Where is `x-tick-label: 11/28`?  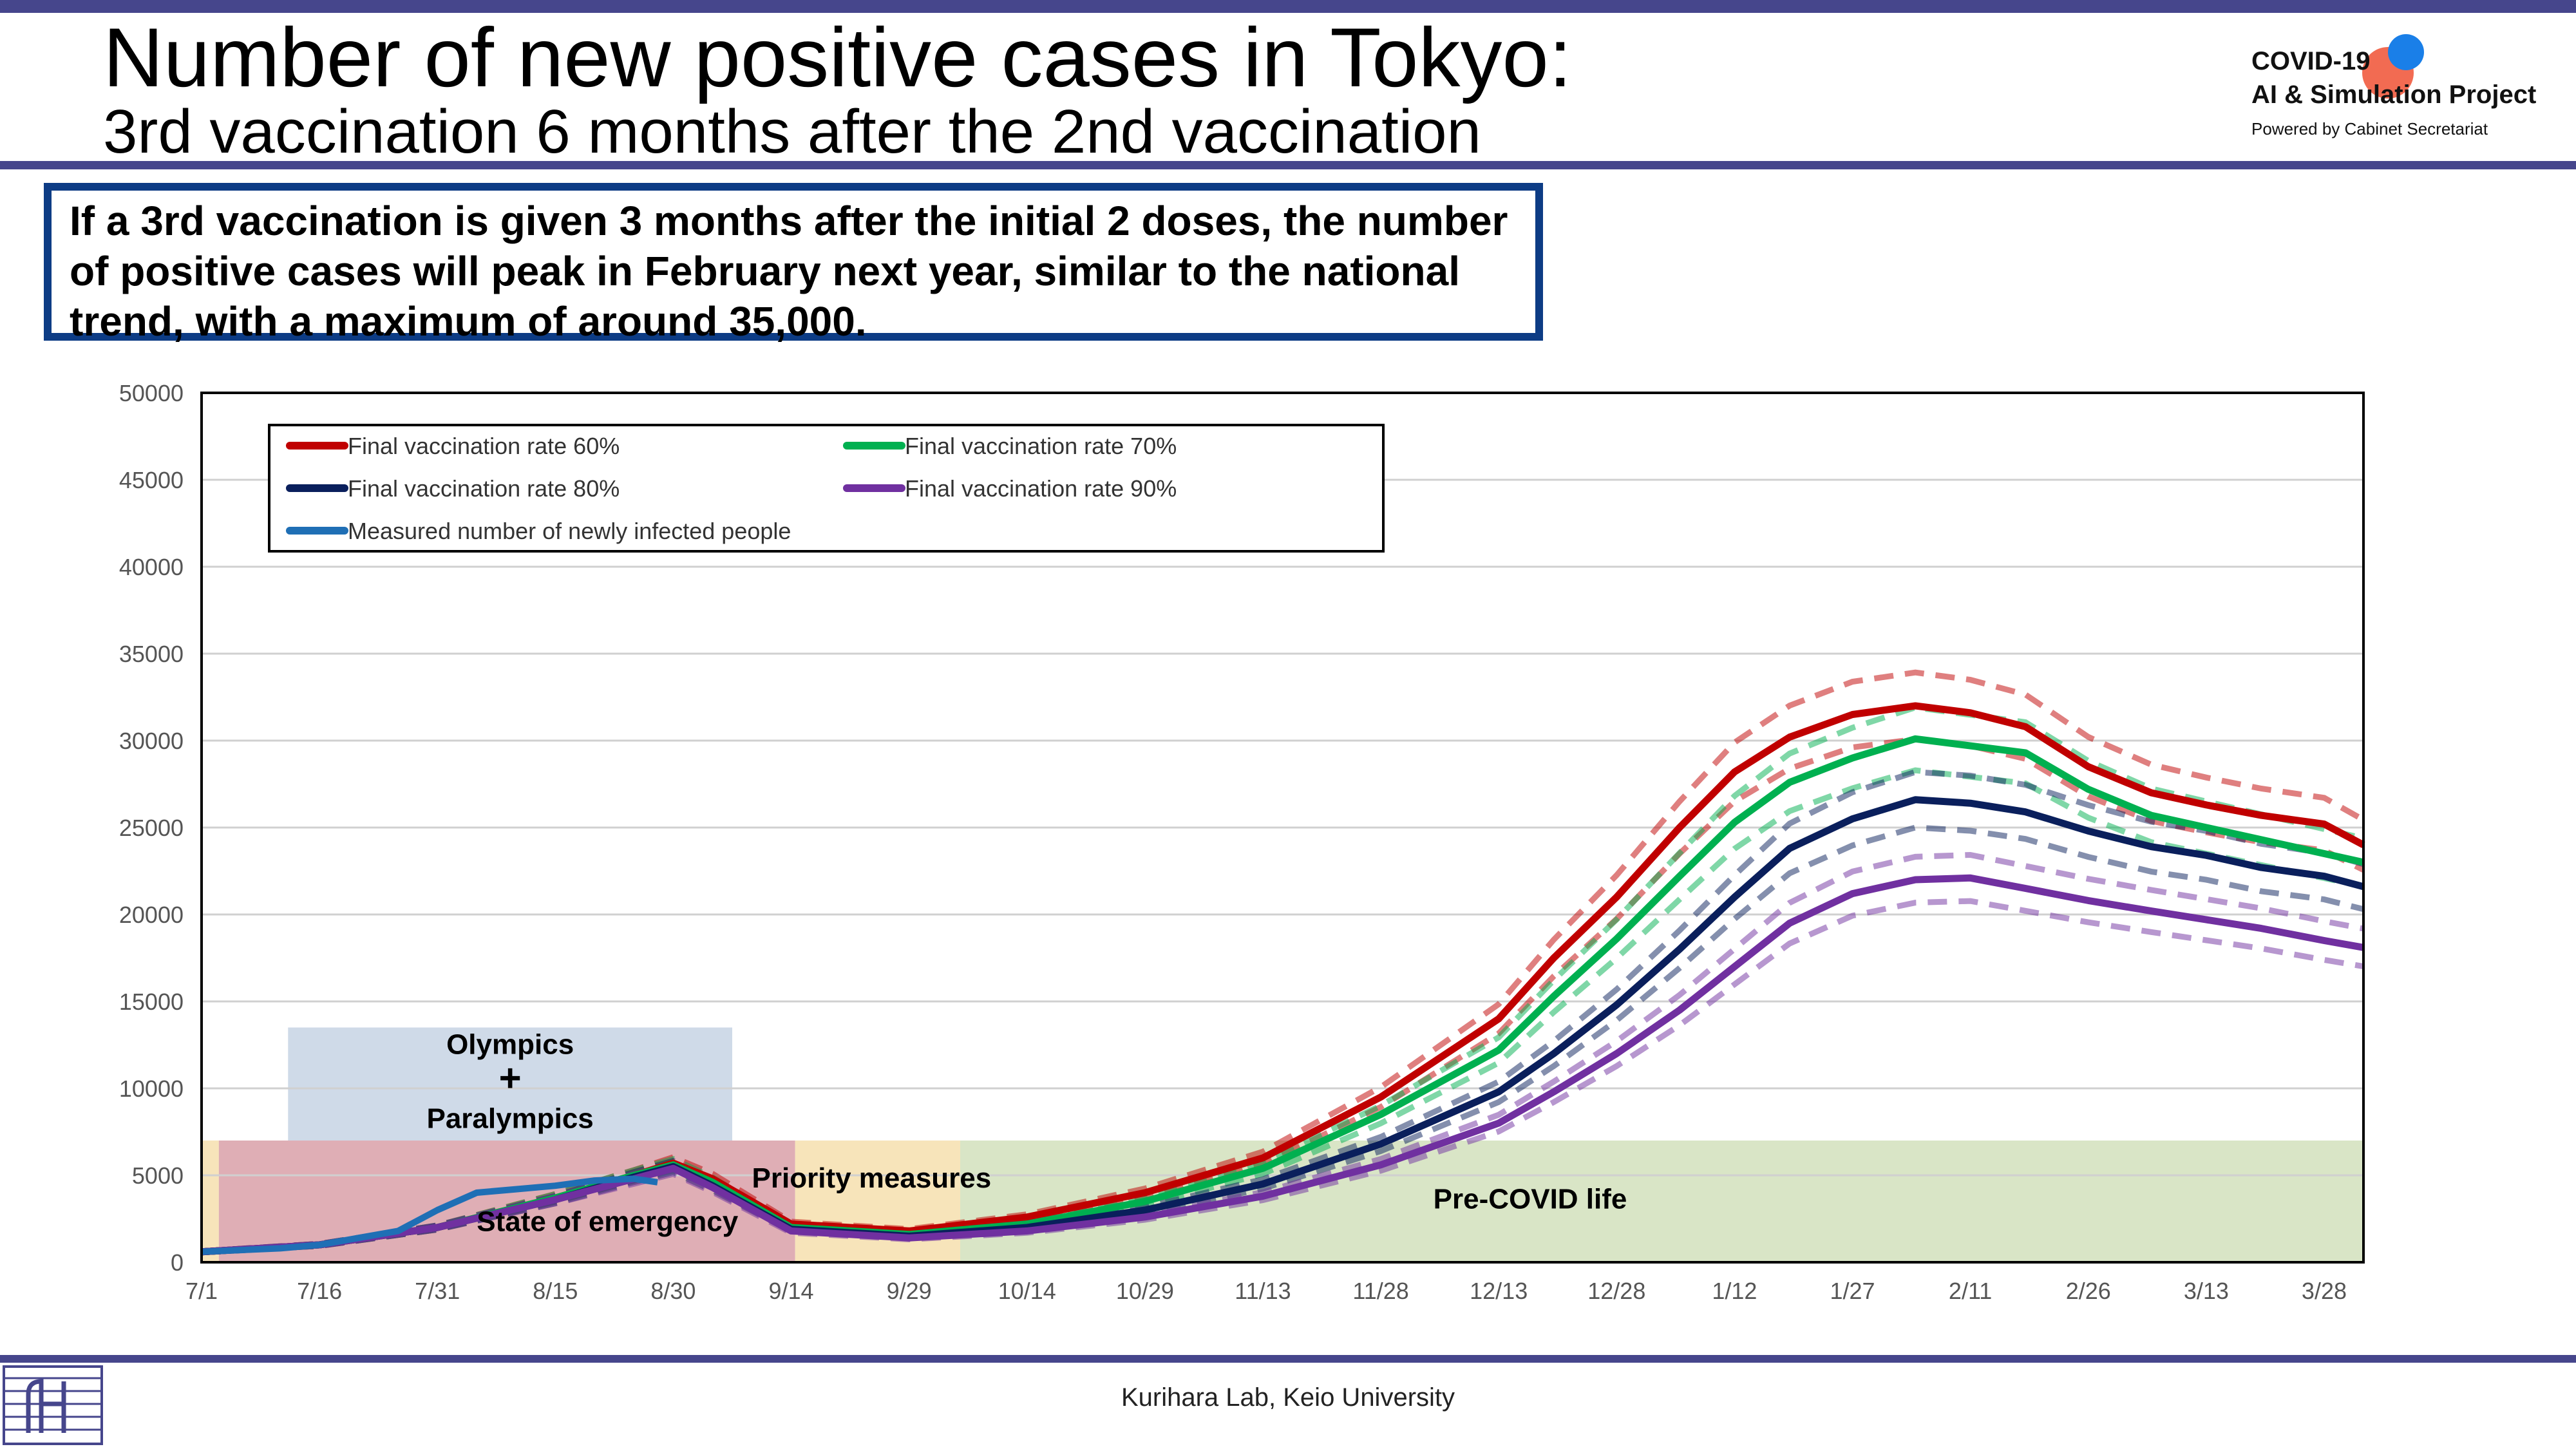 x-tick-label: 11/28 is located at coordinates (1380, 1291).